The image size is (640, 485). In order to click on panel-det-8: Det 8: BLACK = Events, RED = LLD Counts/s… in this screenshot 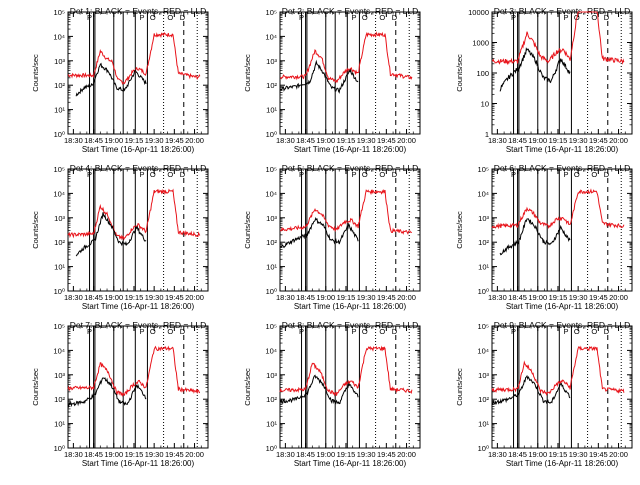, I will do `click(332, 394)`.